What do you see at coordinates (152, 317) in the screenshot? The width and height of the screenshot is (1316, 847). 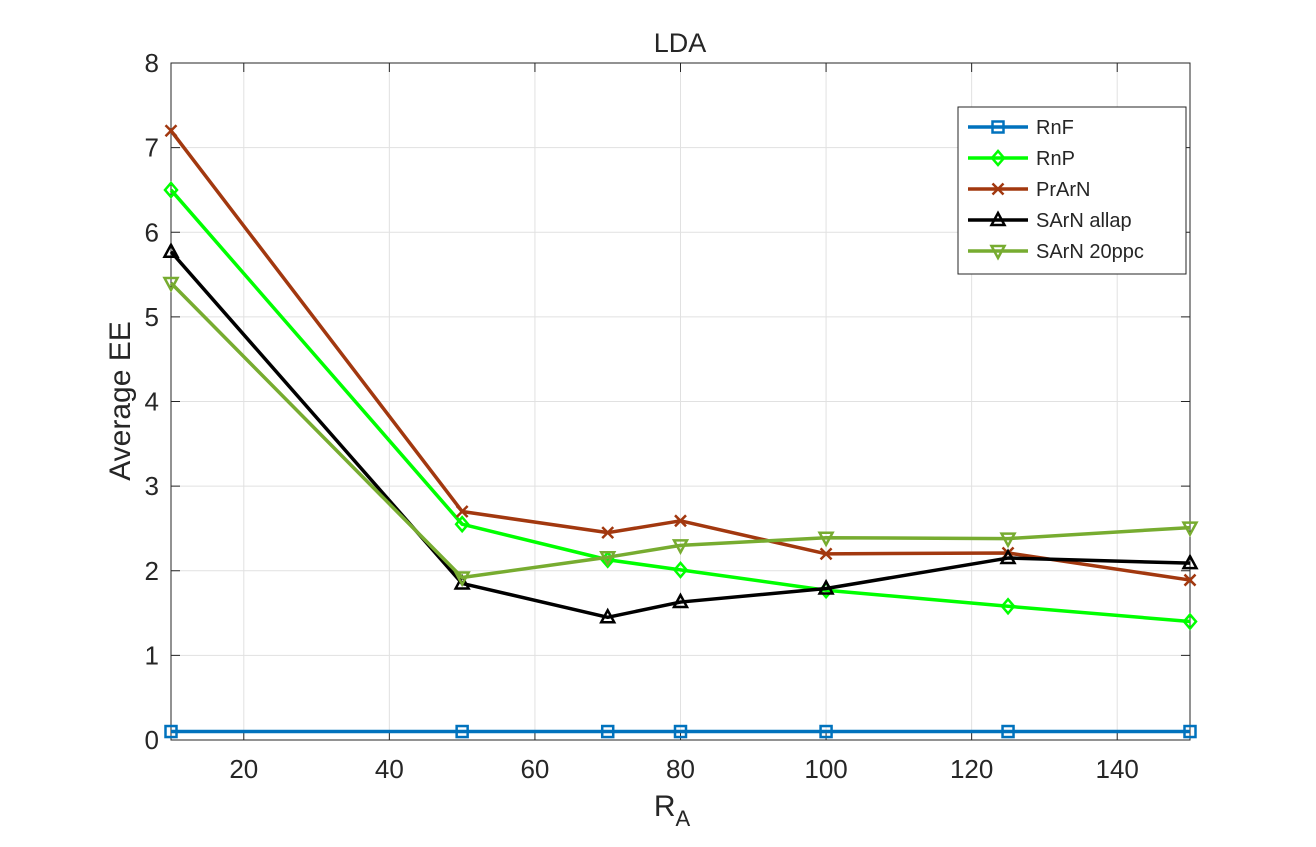 I see `y-tick-label: 5` at bounding box center [152, 317].